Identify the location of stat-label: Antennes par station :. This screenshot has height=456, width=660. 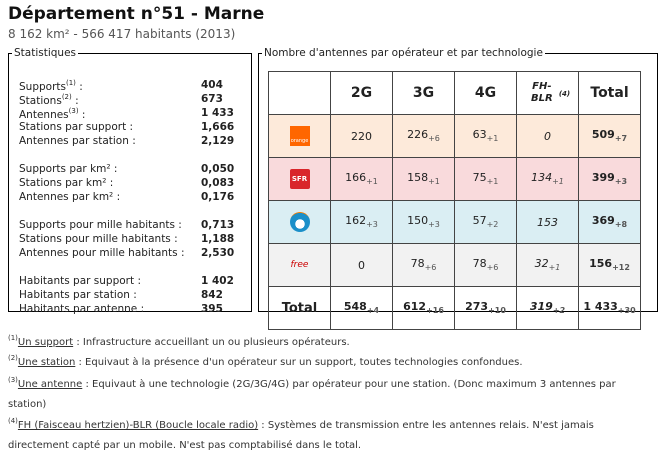
(77, 141).